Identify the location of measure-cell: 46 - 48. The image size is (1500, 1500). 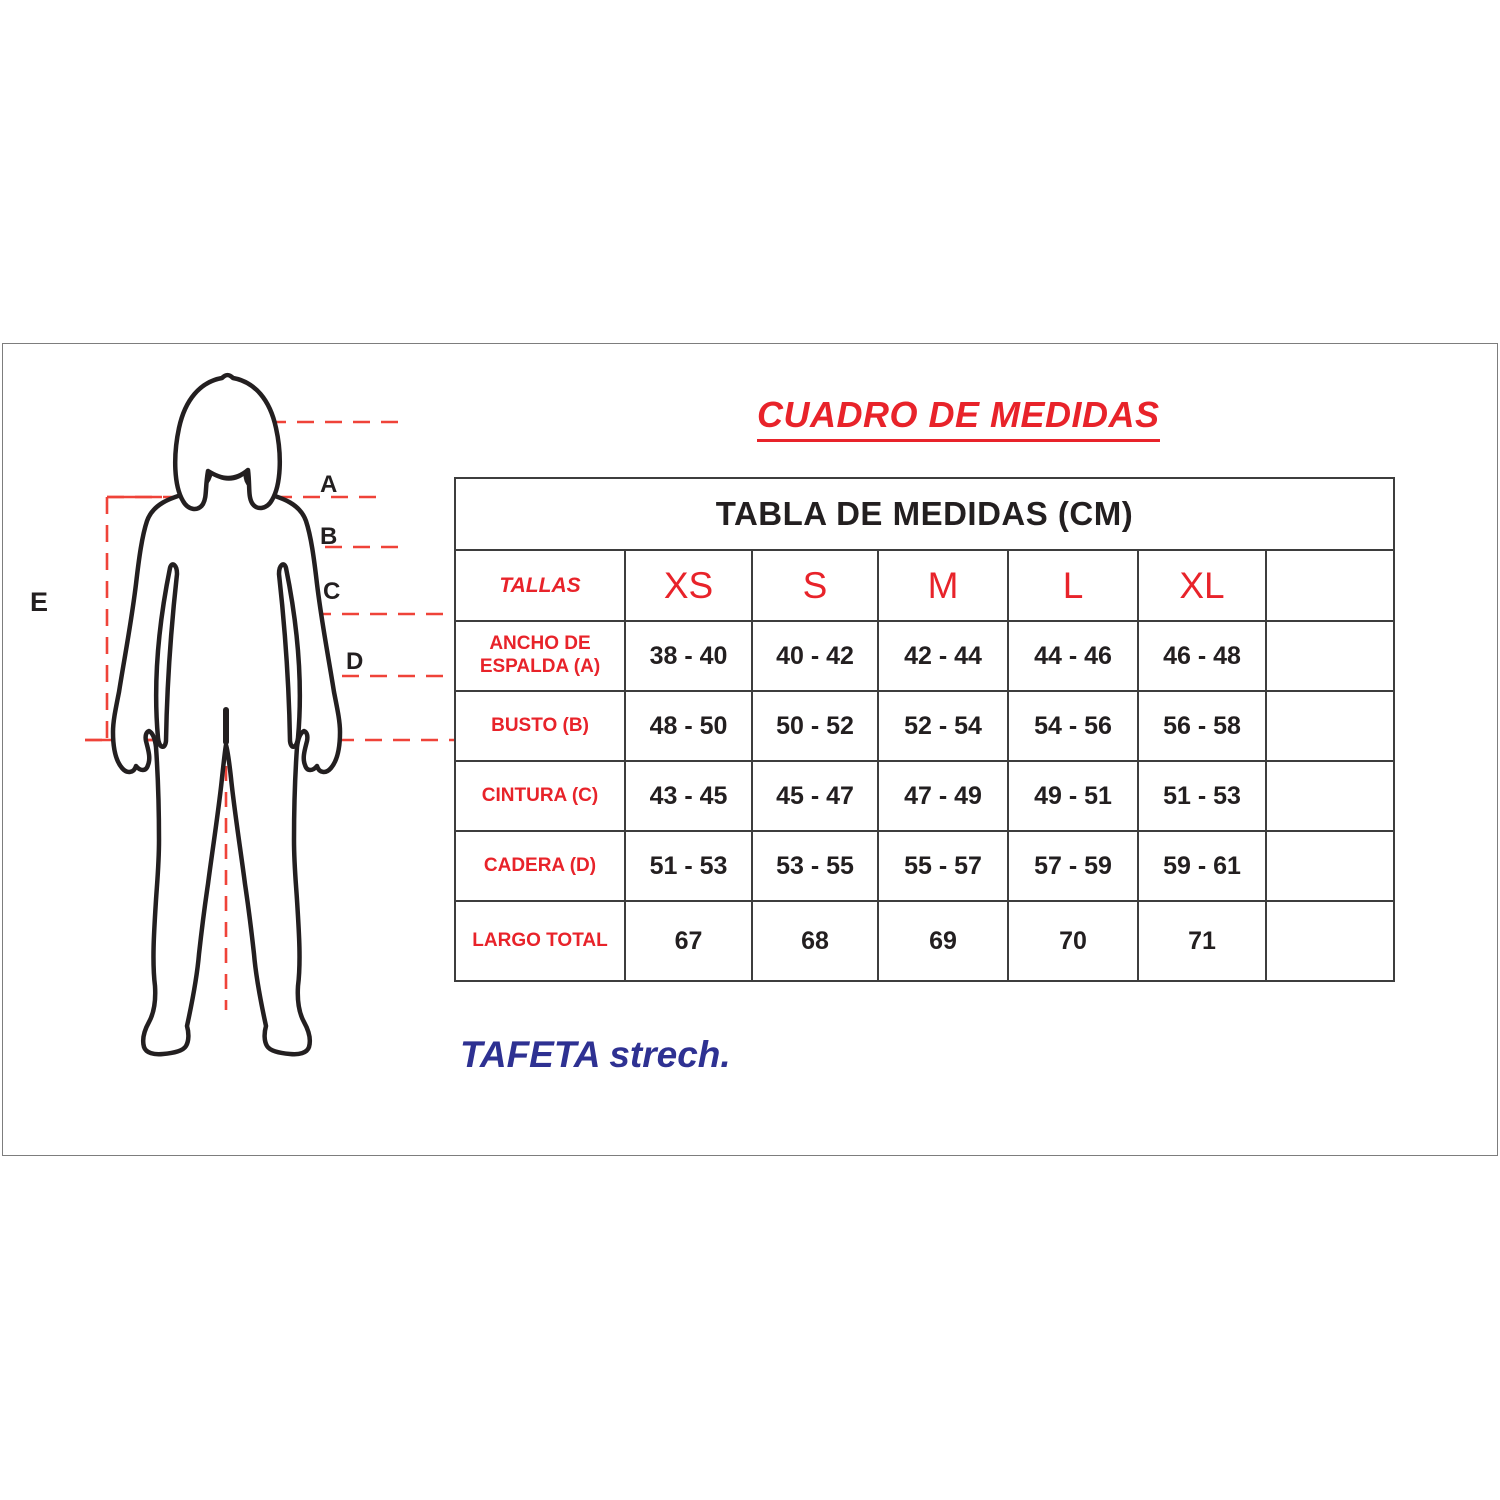
(1202, 656).